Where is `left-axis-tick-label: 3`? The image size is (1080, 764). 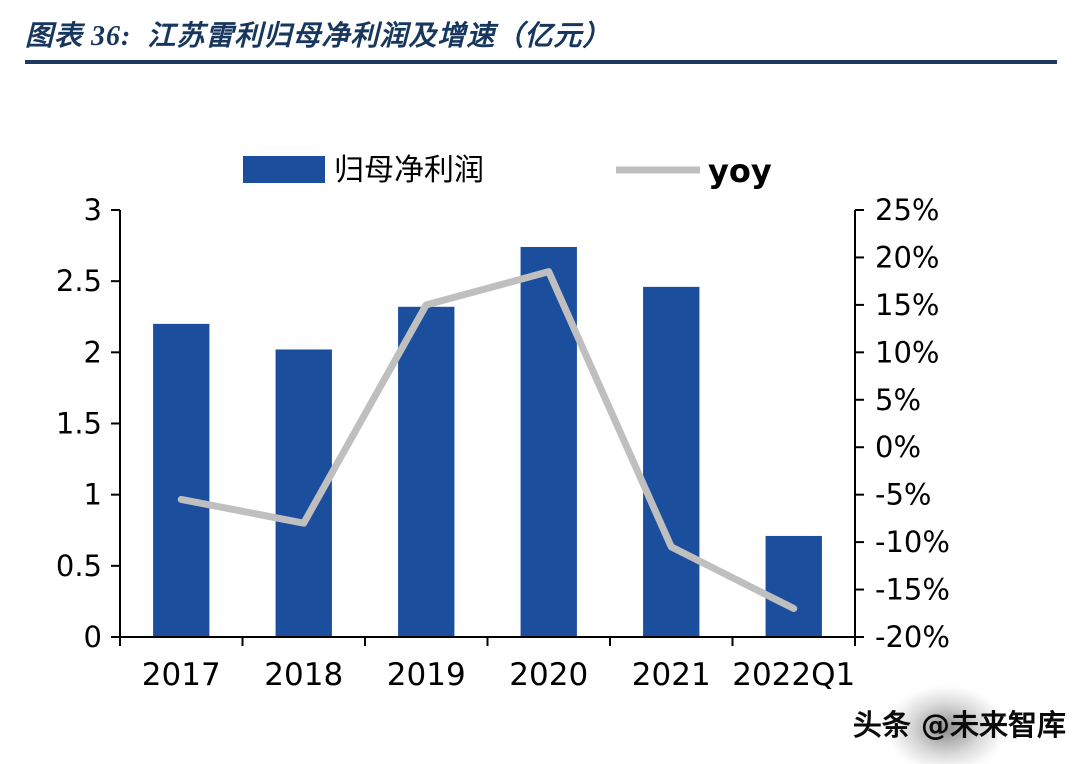
left-axis-tick-label: 3 is located at coordinates (93, 210).